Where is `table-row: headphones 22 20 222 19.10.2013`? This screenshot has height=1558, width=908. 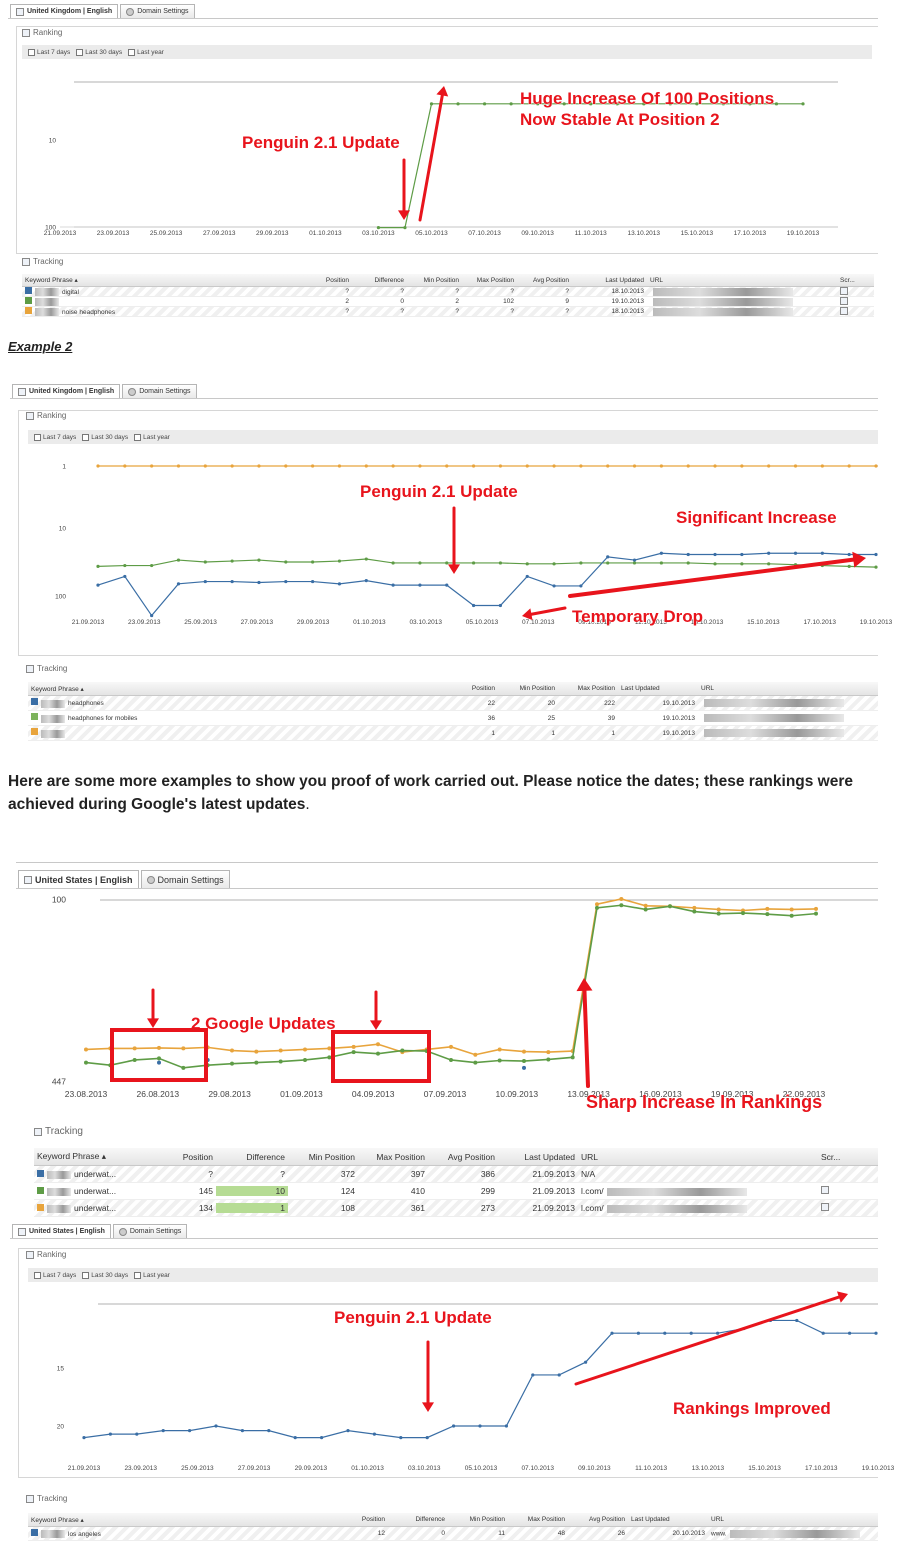 table-row: headphones 22 20 222 19.10.2013 is located at coordinates (453, 703).